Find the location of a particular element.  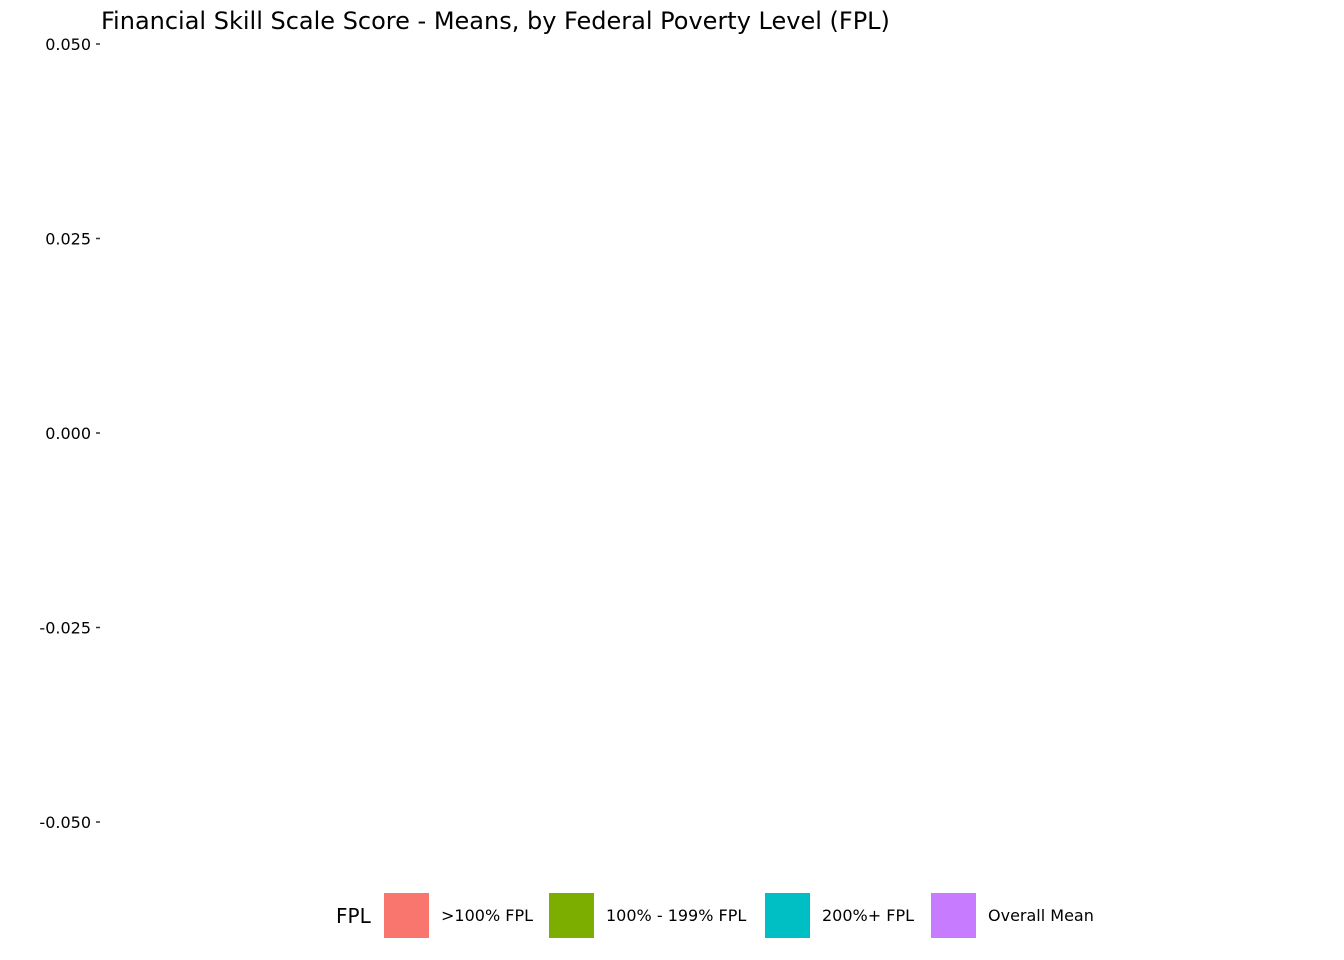

legend-entry: 200%+ FPL is located at coordinates (839, 915).